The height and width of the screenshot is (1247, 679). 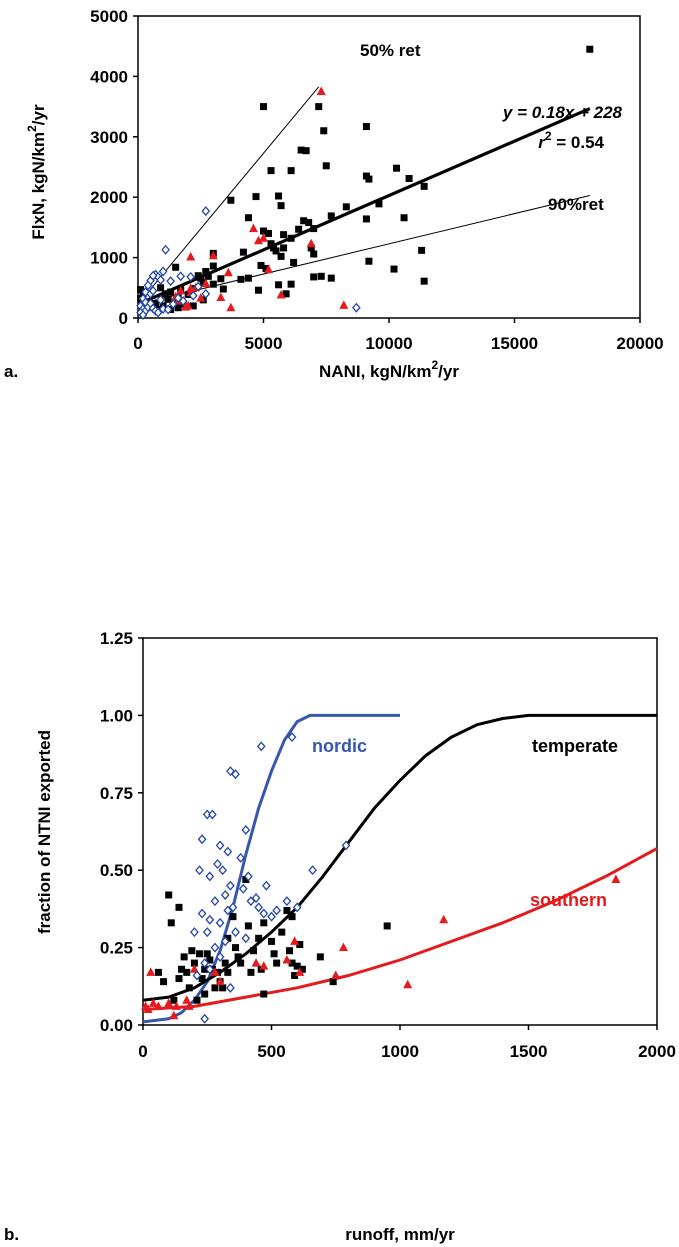 I want to click on x-tick-label-b: 1500, so click(x=529, y=1051).